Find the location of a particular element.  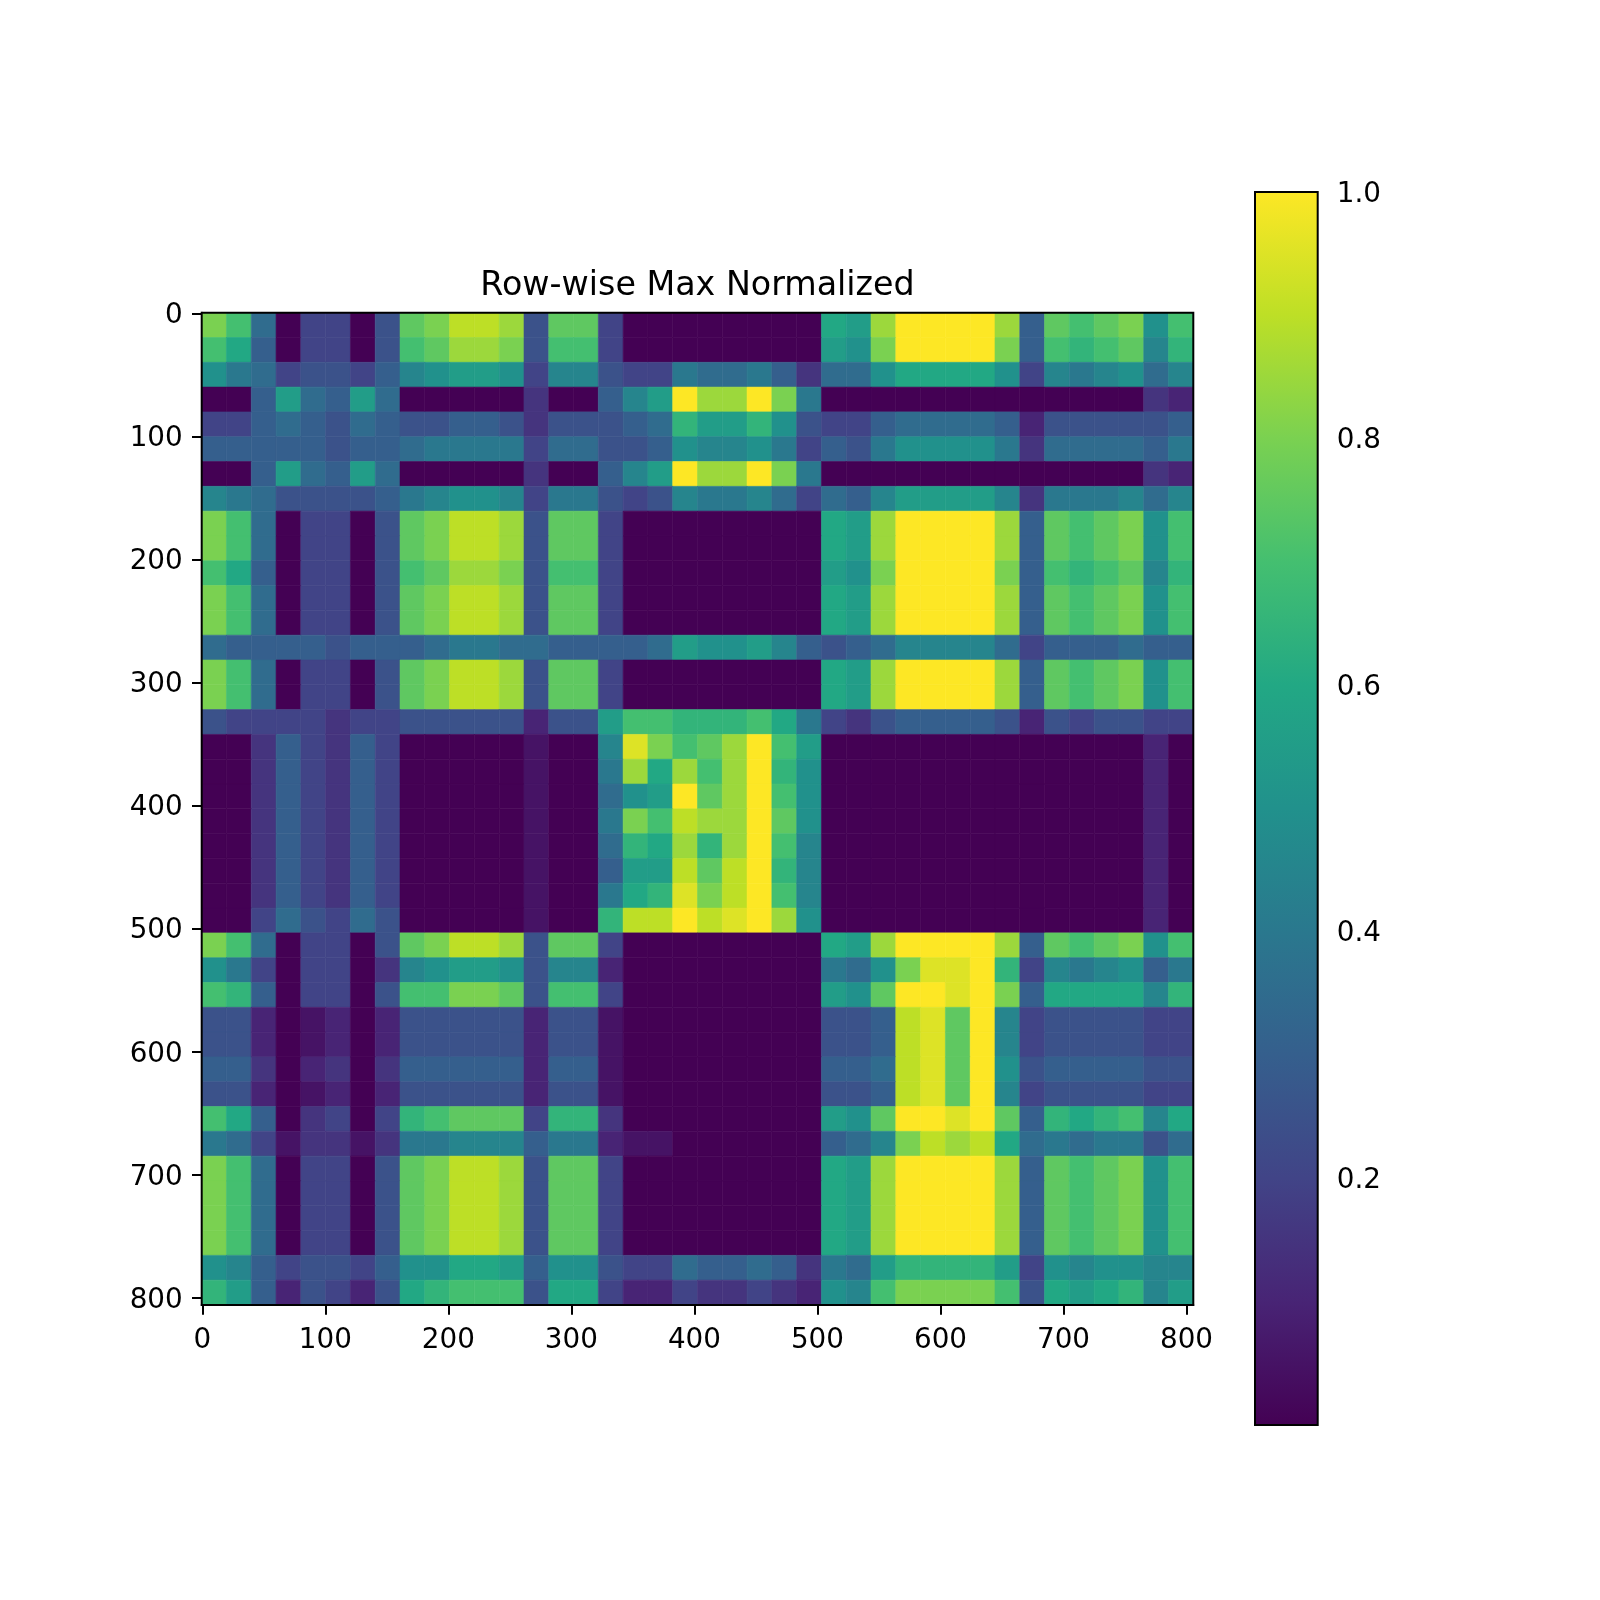

x-tick-label: 400 is located at coordinates (694, 1338).